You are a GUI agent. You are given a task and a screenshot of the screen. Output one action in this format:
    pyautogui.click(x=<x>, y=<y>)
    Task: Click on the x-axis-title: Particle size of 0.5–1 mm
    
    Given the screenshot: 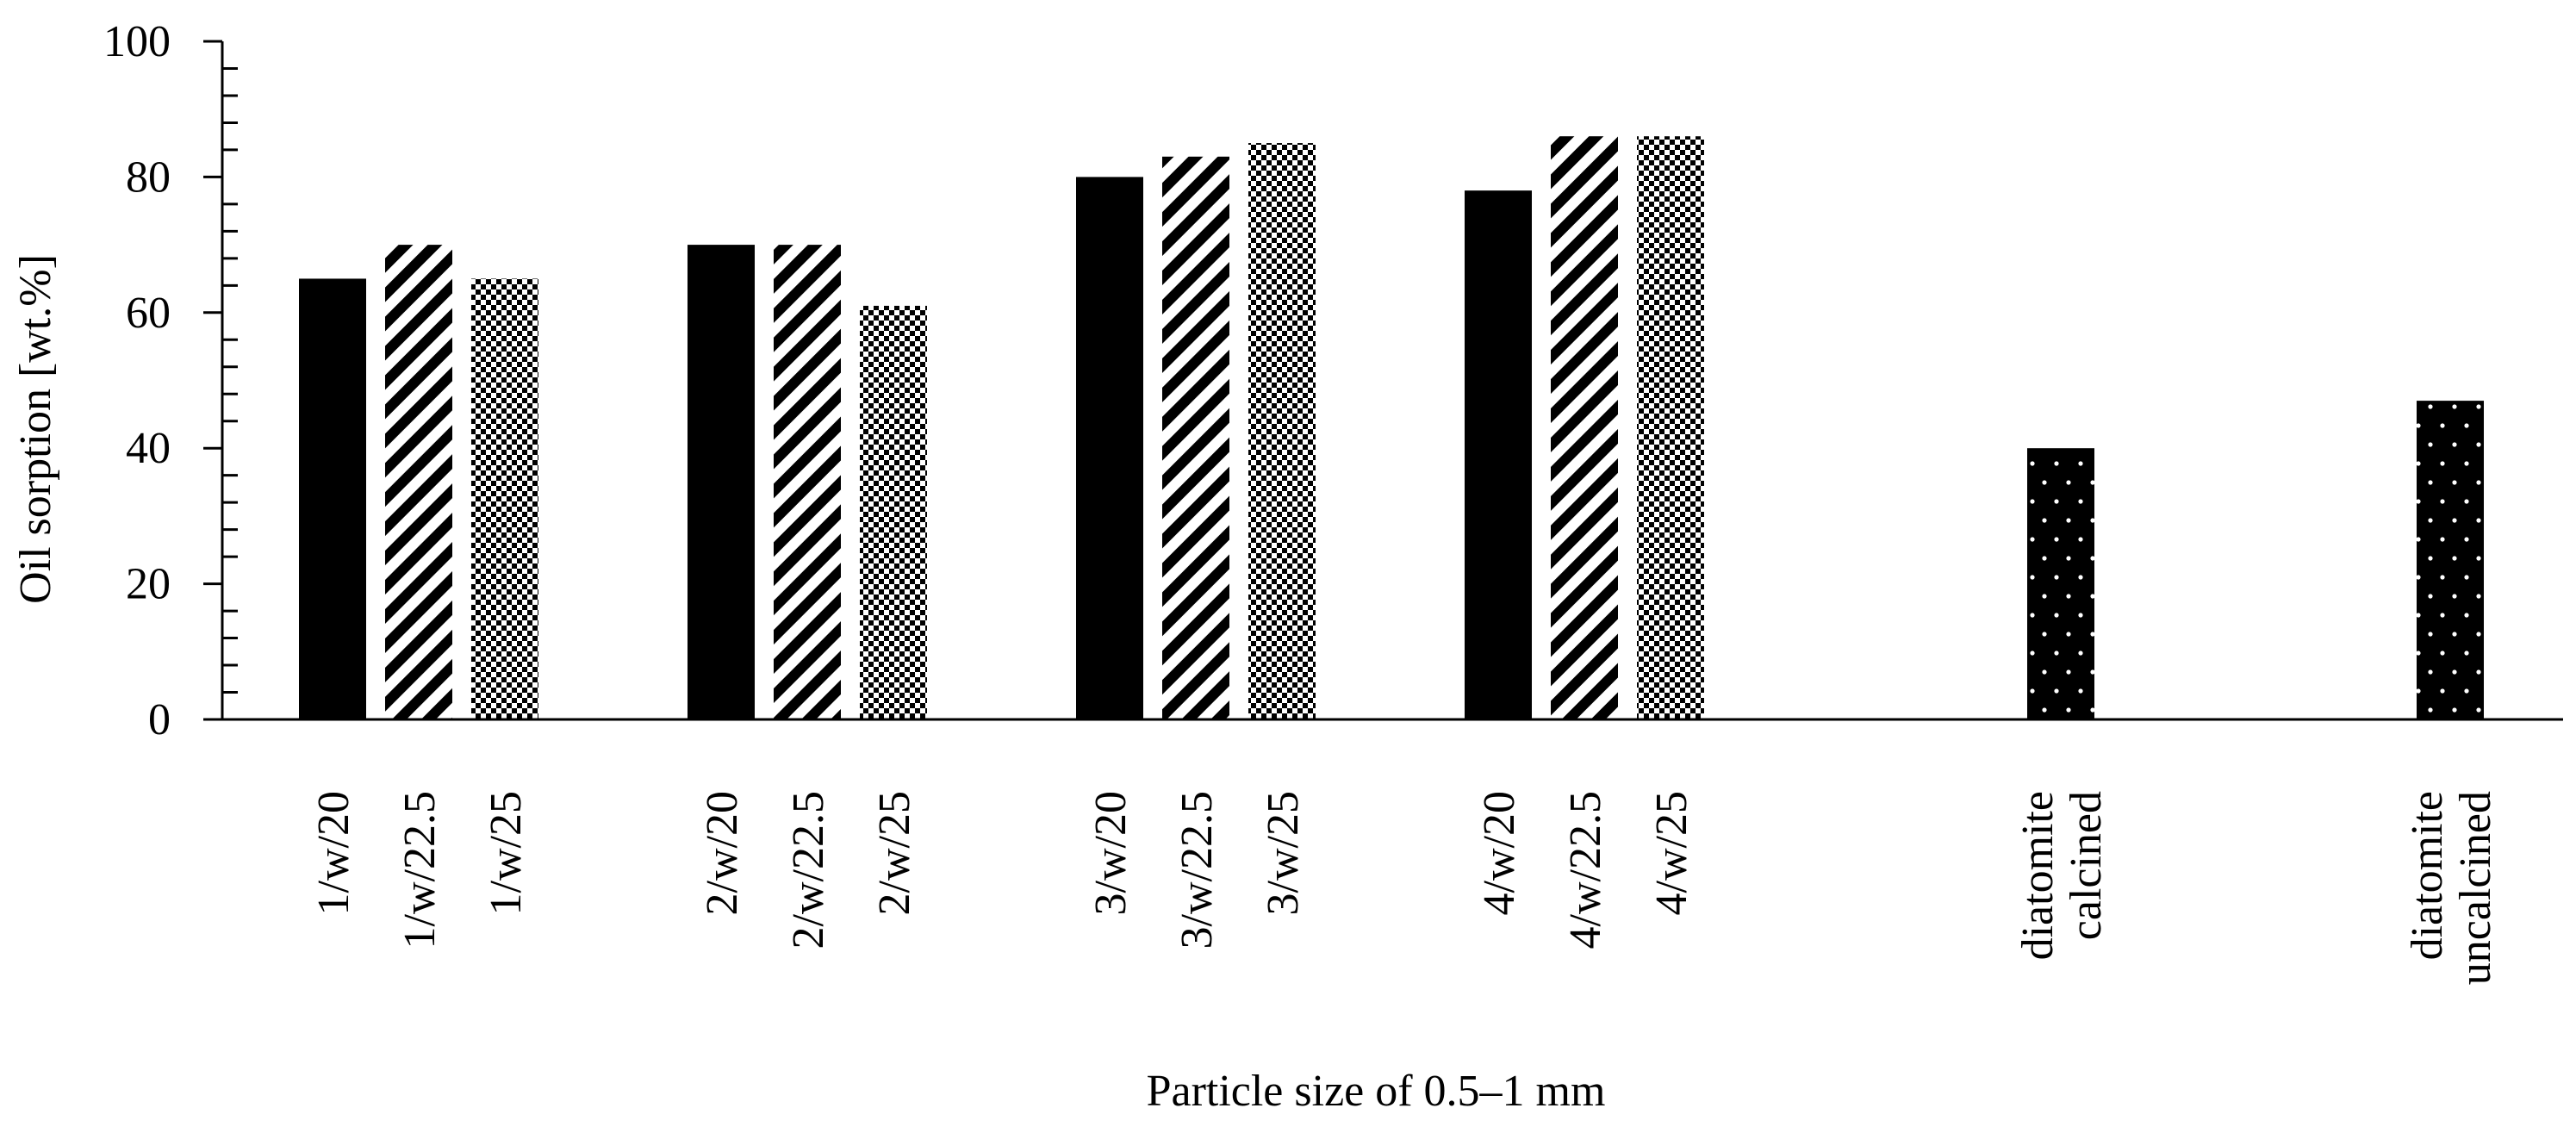 What is the action you would take?
    pyautogui.click(x=1377, y=1091)
    